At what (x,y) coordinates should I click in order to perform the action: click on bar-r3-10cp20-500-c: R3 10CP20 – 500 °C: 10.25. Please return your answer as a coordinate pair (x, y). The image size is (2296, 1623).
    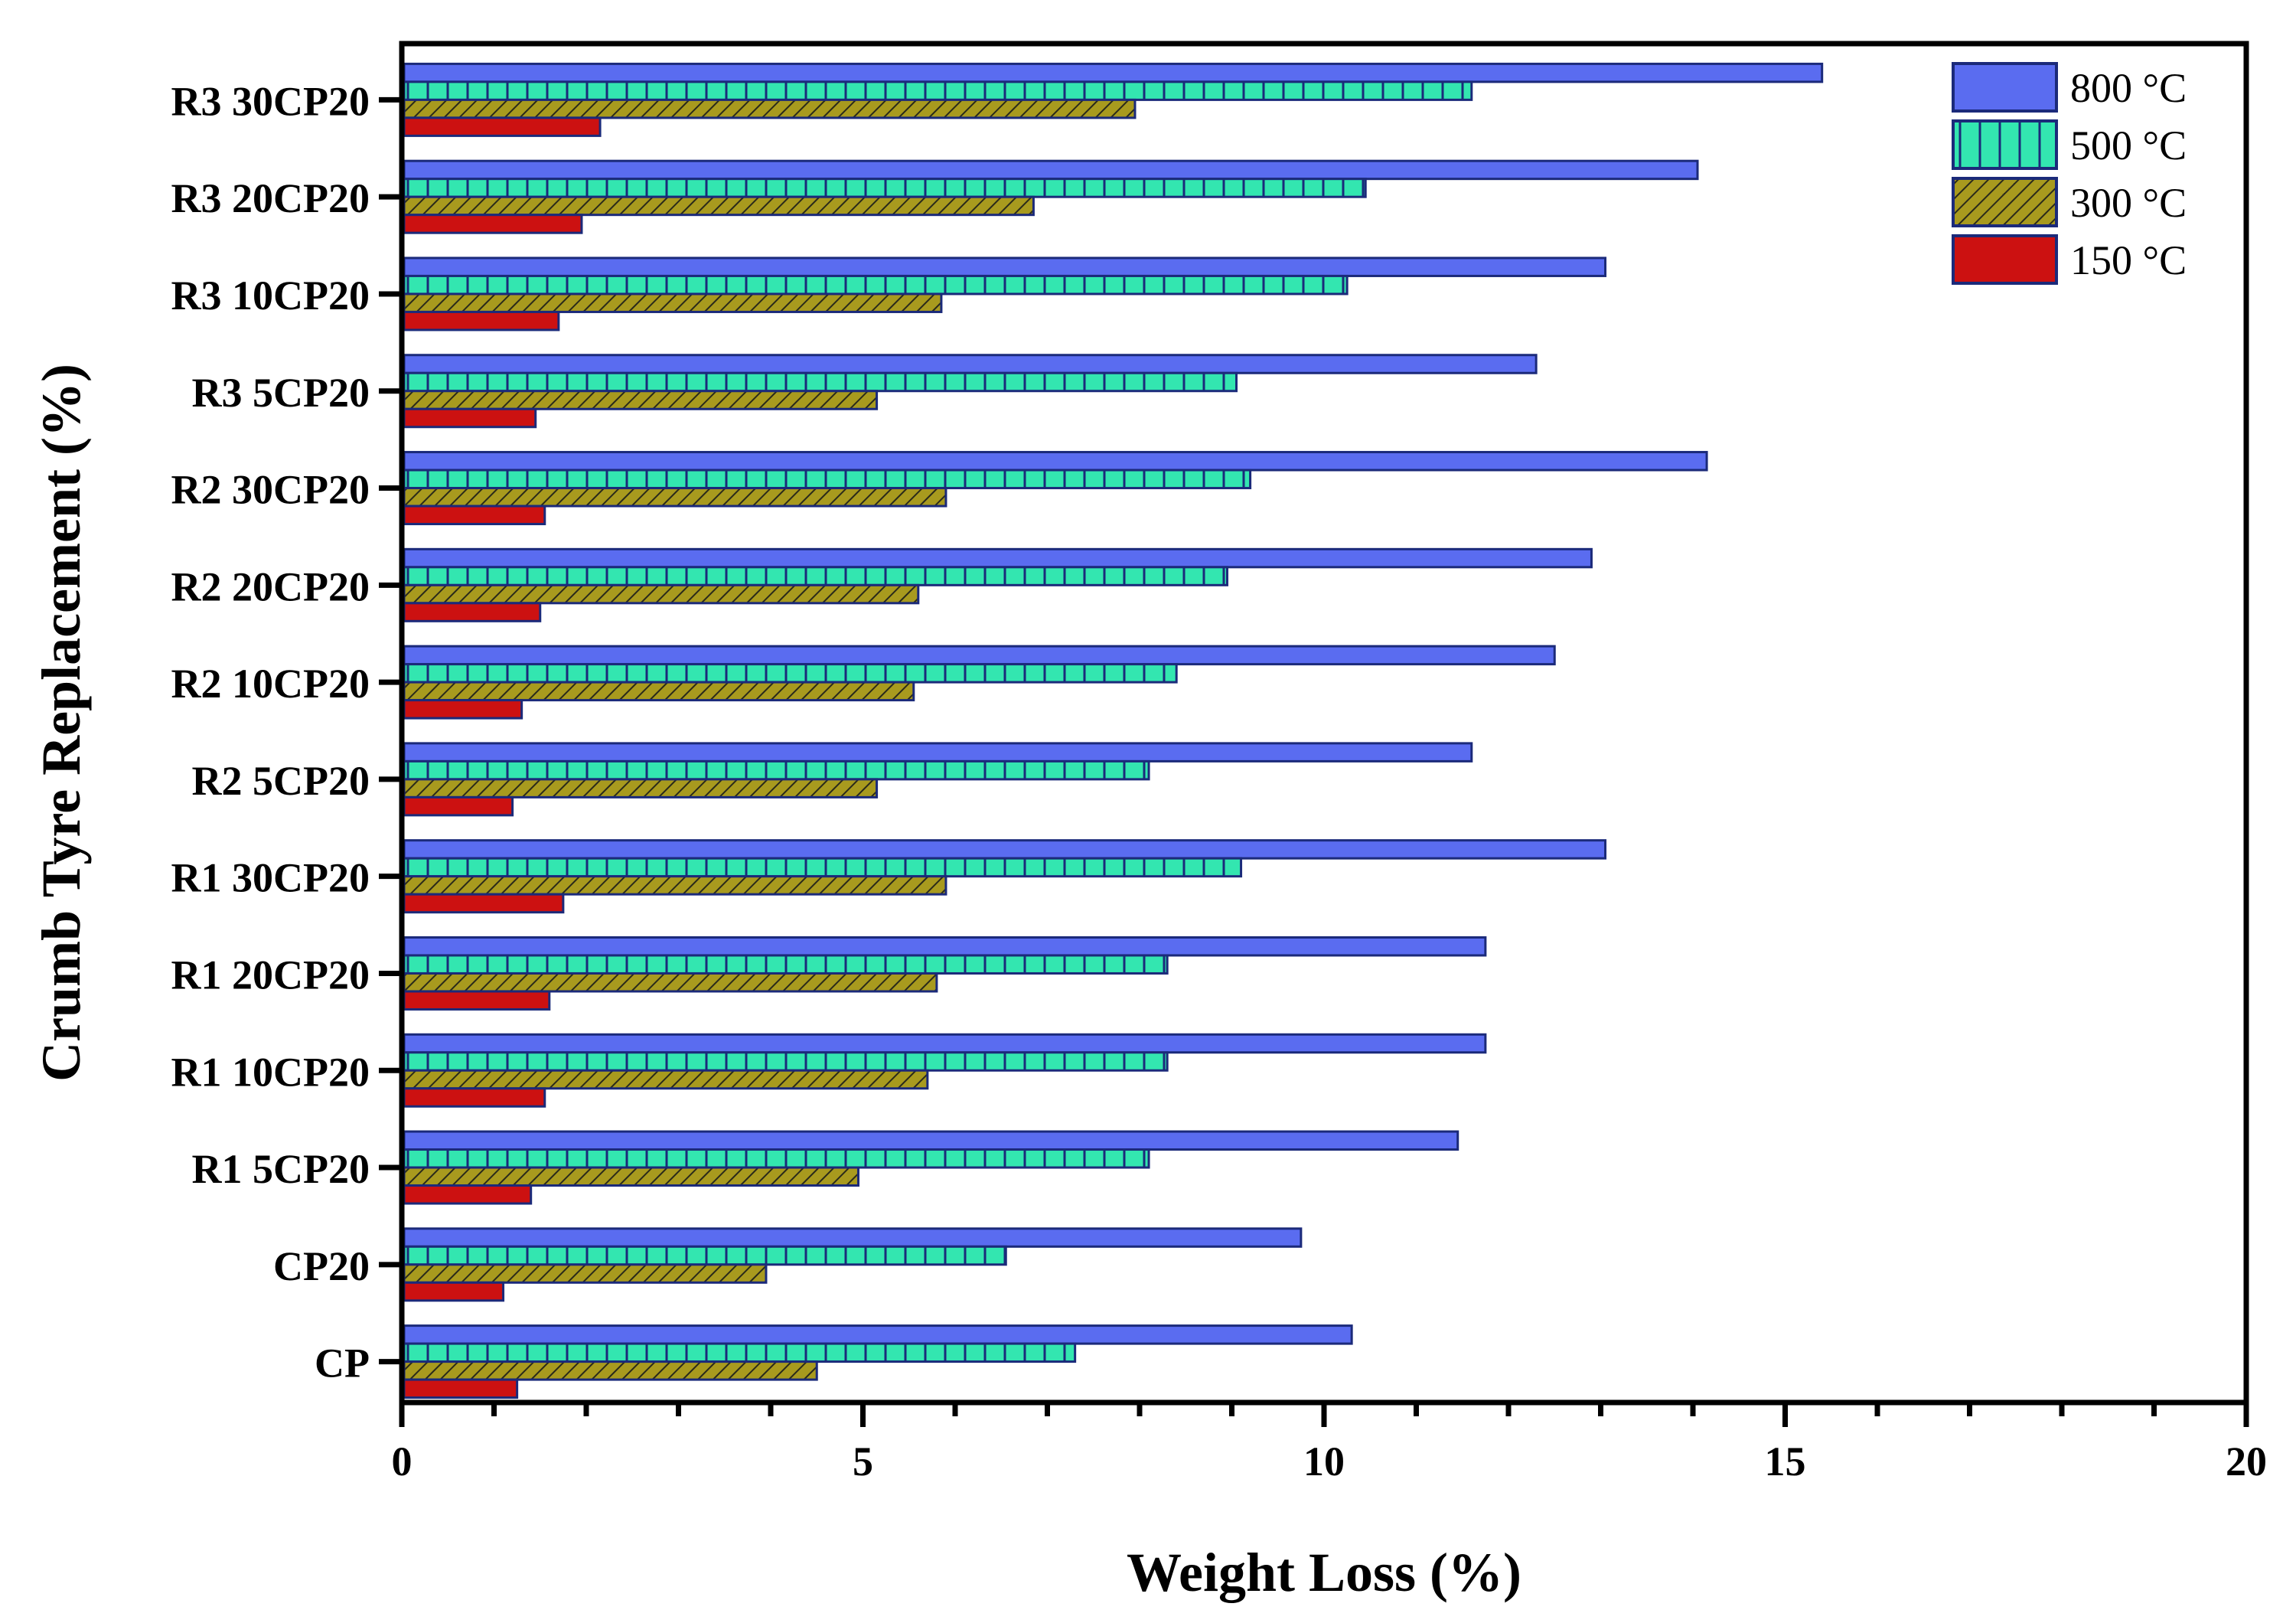
    Looking at the image, I should click on (876, 285).